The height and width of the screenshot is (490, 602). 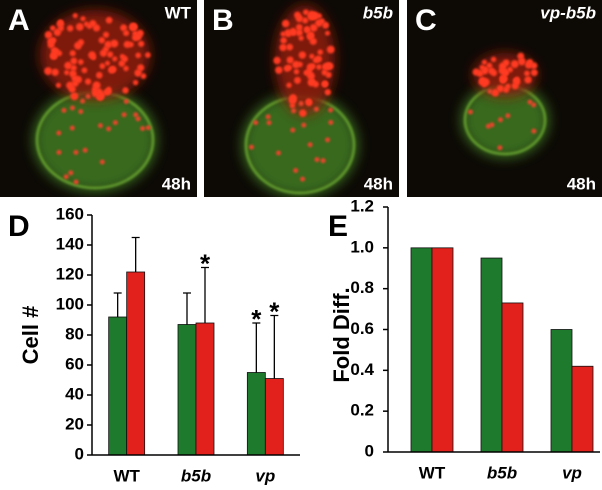 I want to click on time-label: 48h, so click(x=378, y=183).